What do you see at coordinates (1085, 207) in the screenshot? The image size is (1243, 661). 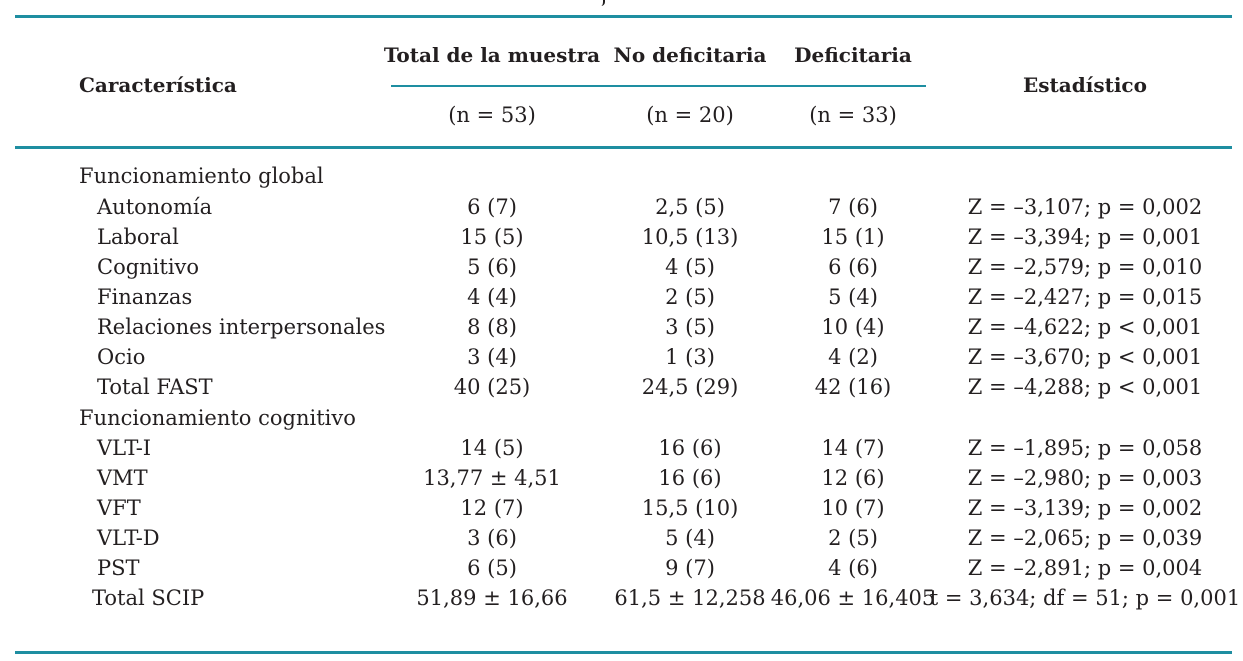 I see `cell-statistic: Z = –3,107; p = 0,002` at bounding box center [1085, 207].